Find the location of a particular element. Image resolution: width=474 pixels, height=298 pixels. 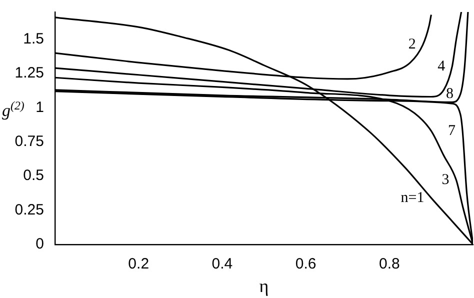

series-label: 3 is located at coordinates (446, 180).